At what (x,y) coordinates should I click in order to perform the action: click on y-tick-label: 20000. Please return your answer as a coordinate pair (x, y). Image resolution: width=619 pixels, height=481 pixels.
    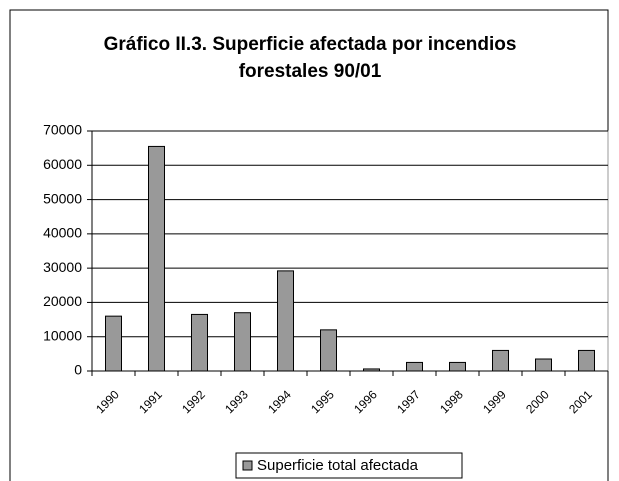
    Looking at the image, I should click on (62, 301).